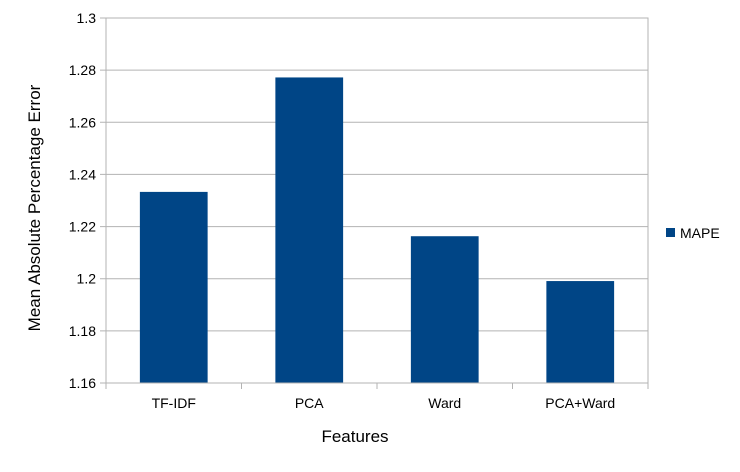 This screenshot has width=740, height=472. Describe the element at coordinates (670, 232) in the screenshot. I see `legend-swatch` at that location.